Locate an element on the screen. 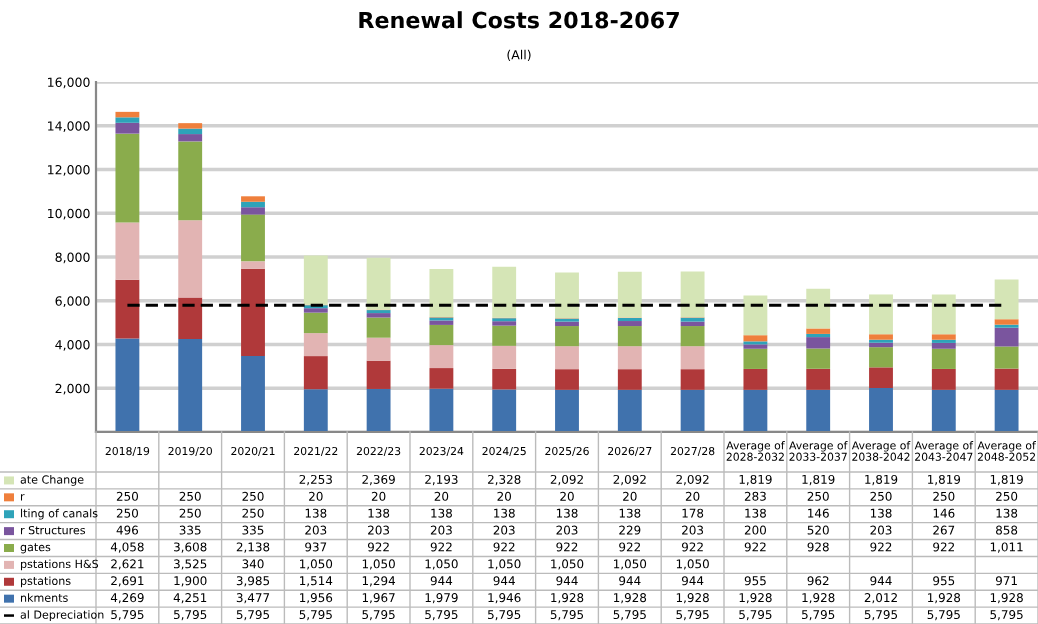 This screenshot has height=624, width=1038. chart-title: Renewal Costs 2018-2067 is located at coordinates (519, 20).